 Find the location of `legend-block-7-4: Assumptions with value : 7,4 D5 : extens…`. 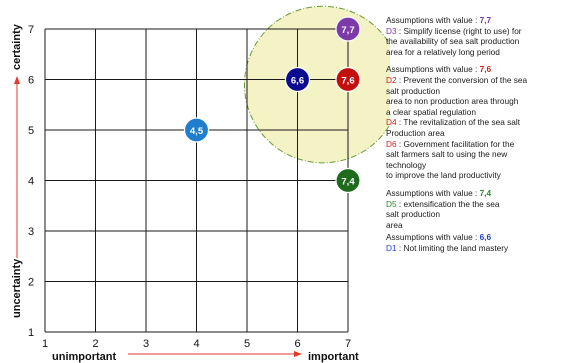

legend-block-7-4: Assumptions with value : 7,4 D5 : extens… is located at coordinates (473, 209).